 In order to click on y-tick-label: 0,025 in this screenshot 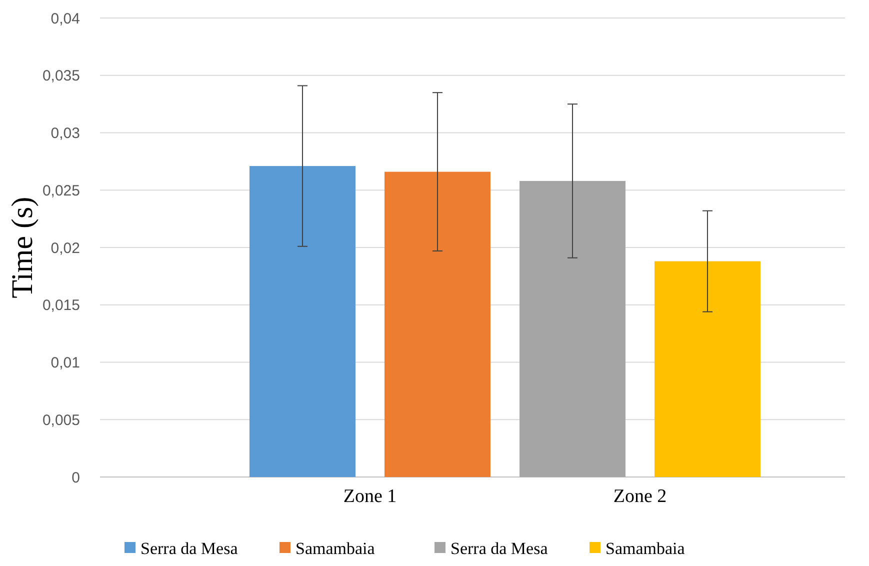, I will do `click(61, 191)`.